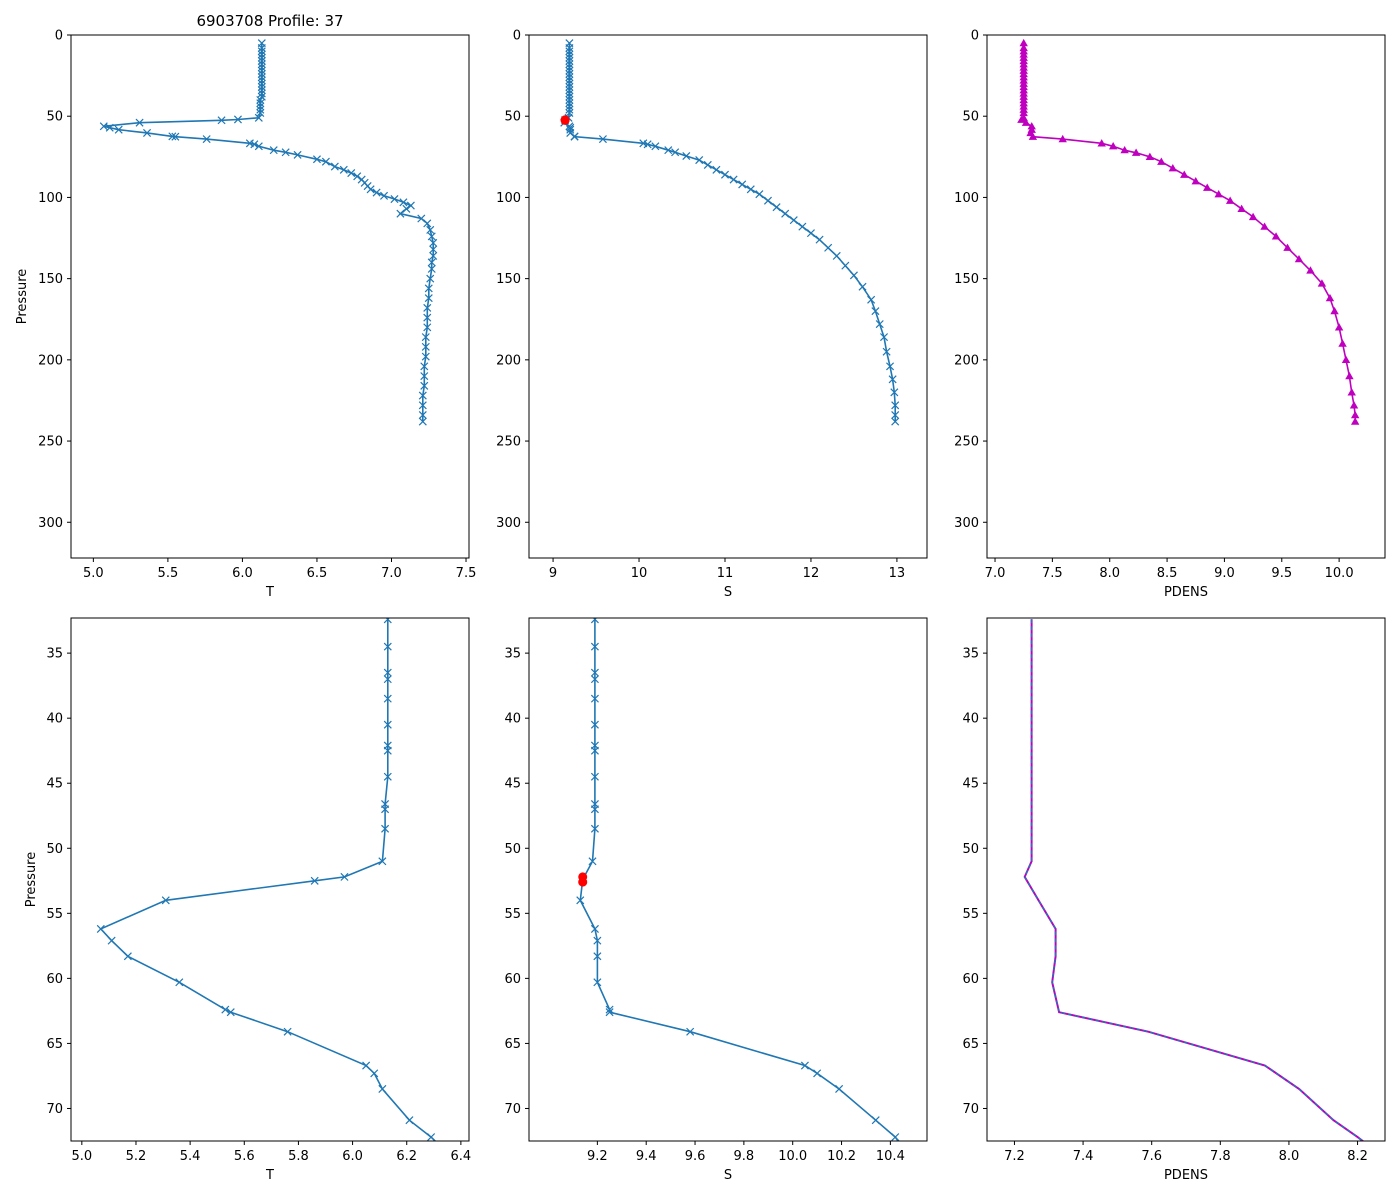 The image size is (1400, 1200). I want to click on x-tick-label: 9.8, so click(744, 1156).